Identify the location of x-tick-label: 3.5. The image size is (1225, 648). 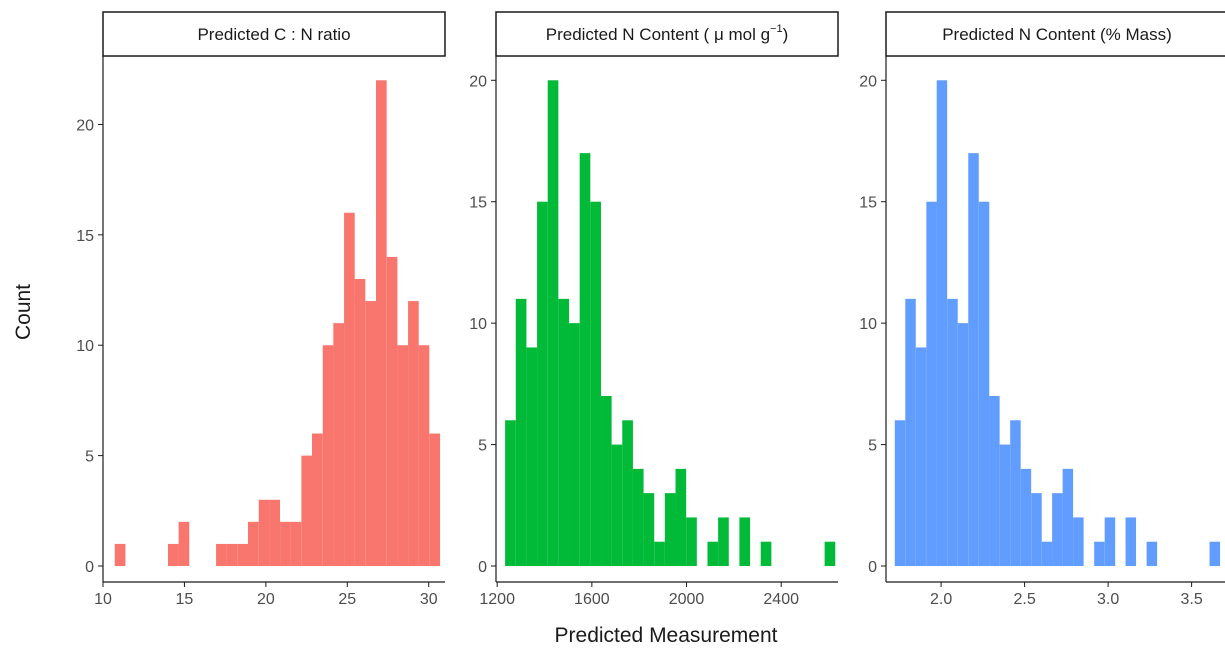
(1191, 599).